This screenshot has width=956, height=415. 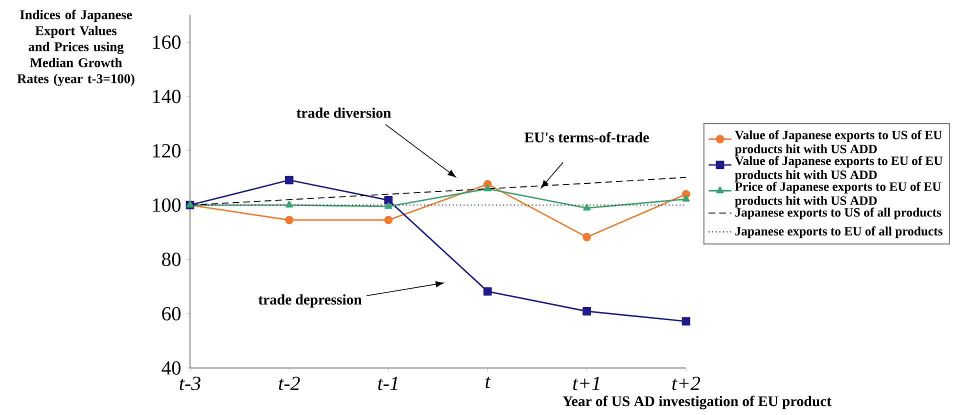 What do you see at coordinates (838, 214) in the screenshot?
I see `legend-label: Japanese exports to US of all products` at bounding box center [838, 214].